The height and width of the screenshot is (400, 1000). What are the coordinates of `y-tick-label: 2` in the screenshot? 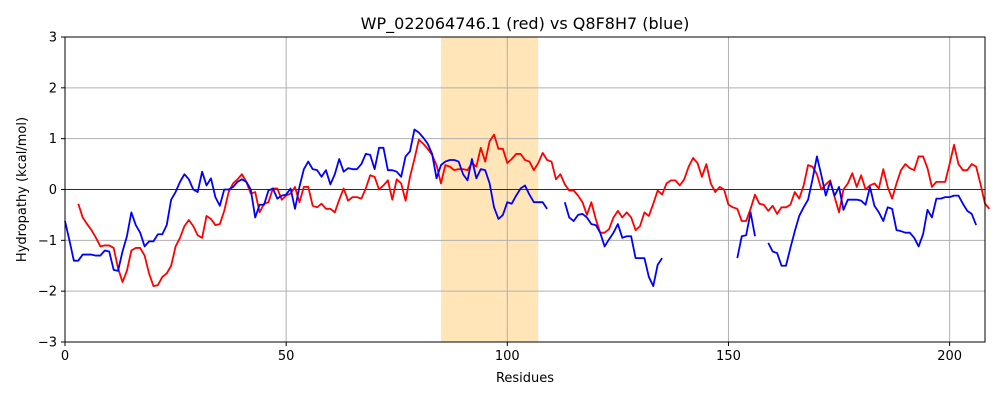 It's located at (53, 88).